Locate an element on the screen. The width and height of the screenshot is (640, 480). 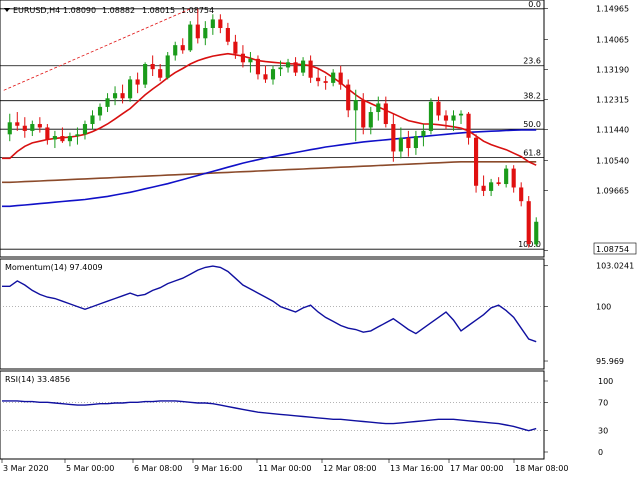
rsi-tick-label: 70 is located at coordinates (603, 402).